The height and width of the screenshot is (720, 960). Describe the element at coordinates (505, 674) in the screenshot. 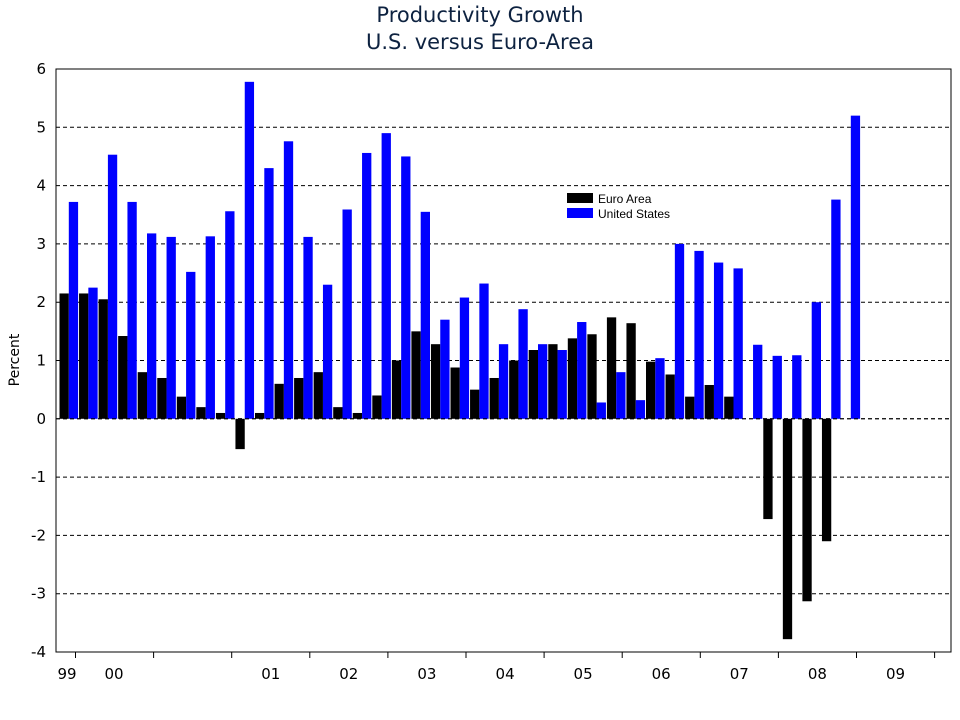

I see `x-tick-label: 04` at that location.